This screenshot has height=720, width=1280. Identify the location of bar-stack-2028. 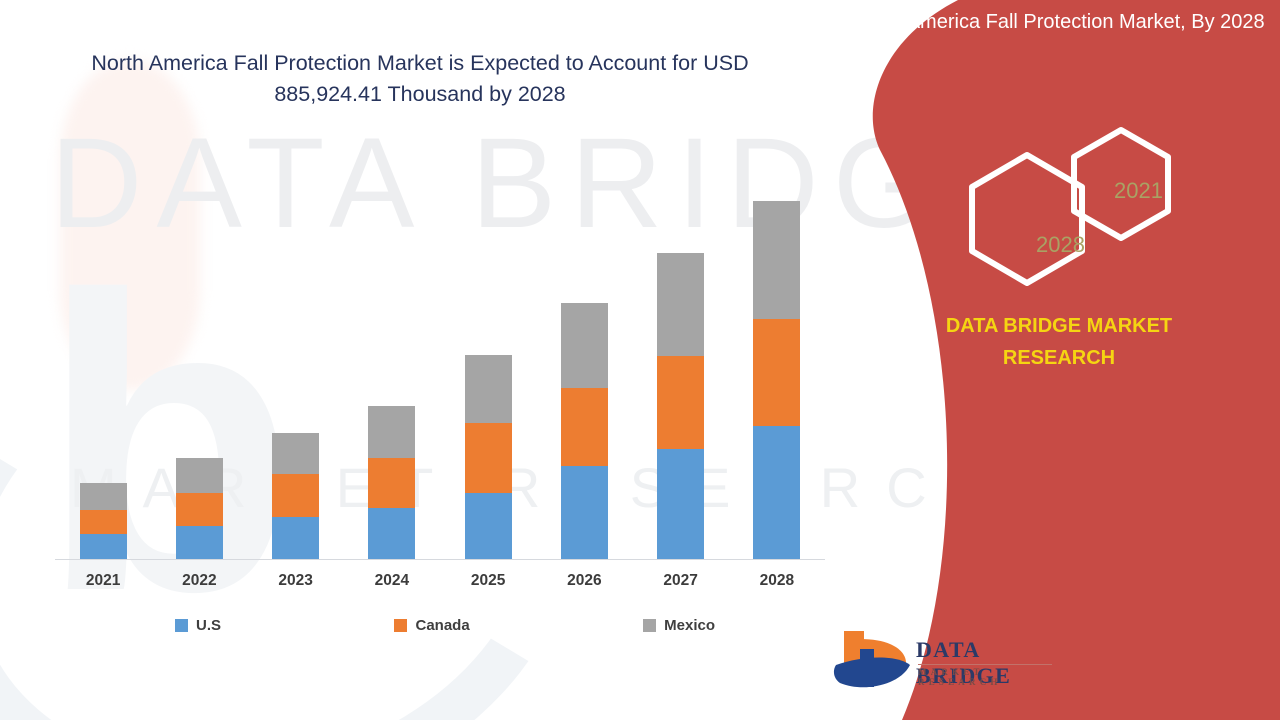
(777, 380).